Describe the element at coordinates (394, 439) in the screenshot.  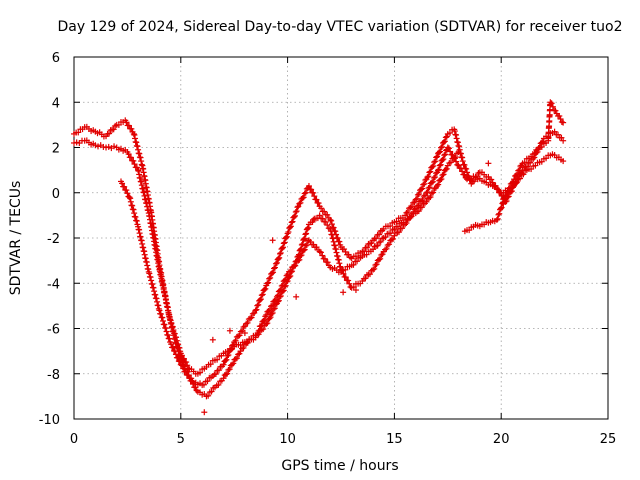
I see `x-tick-label: 15` at that location.